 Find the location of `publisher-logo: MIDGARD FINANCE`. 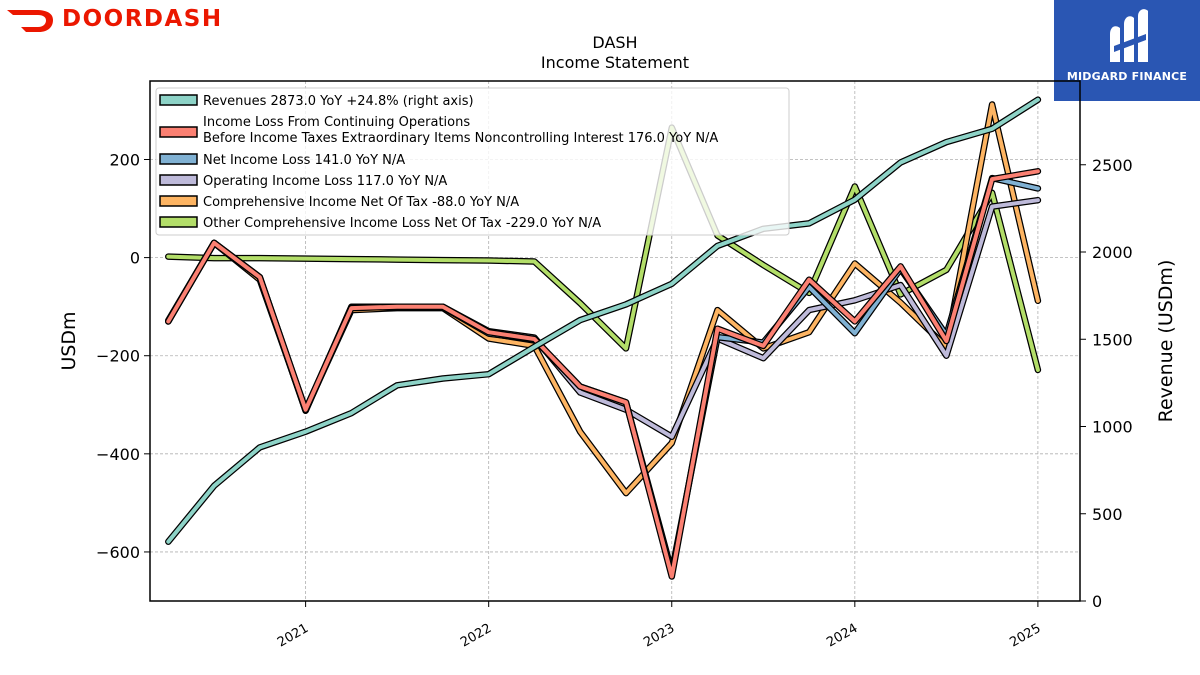

publisher-logo: MIDGARD FINANCE is located at coordinates (1127, 50).